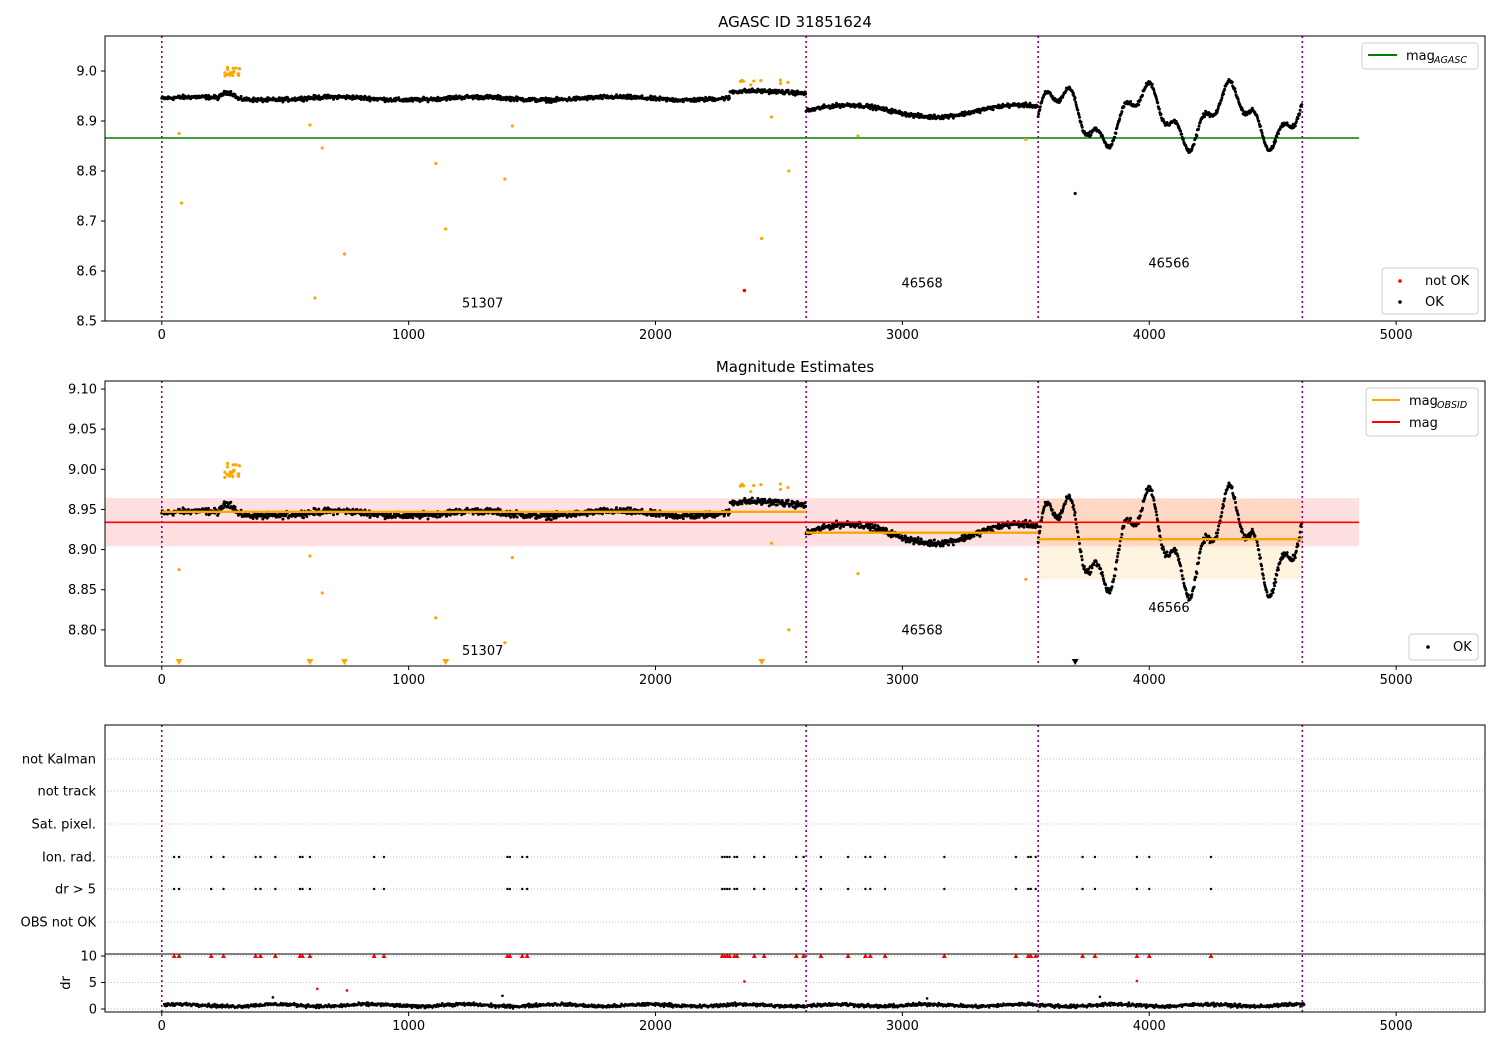 The height and width of the screenshot is (1050, 1500). What do you see at coordinates (86, 272) in the screenshot?
I see `p1-ytick-label: 8.6` at bounding box center [86, 272].